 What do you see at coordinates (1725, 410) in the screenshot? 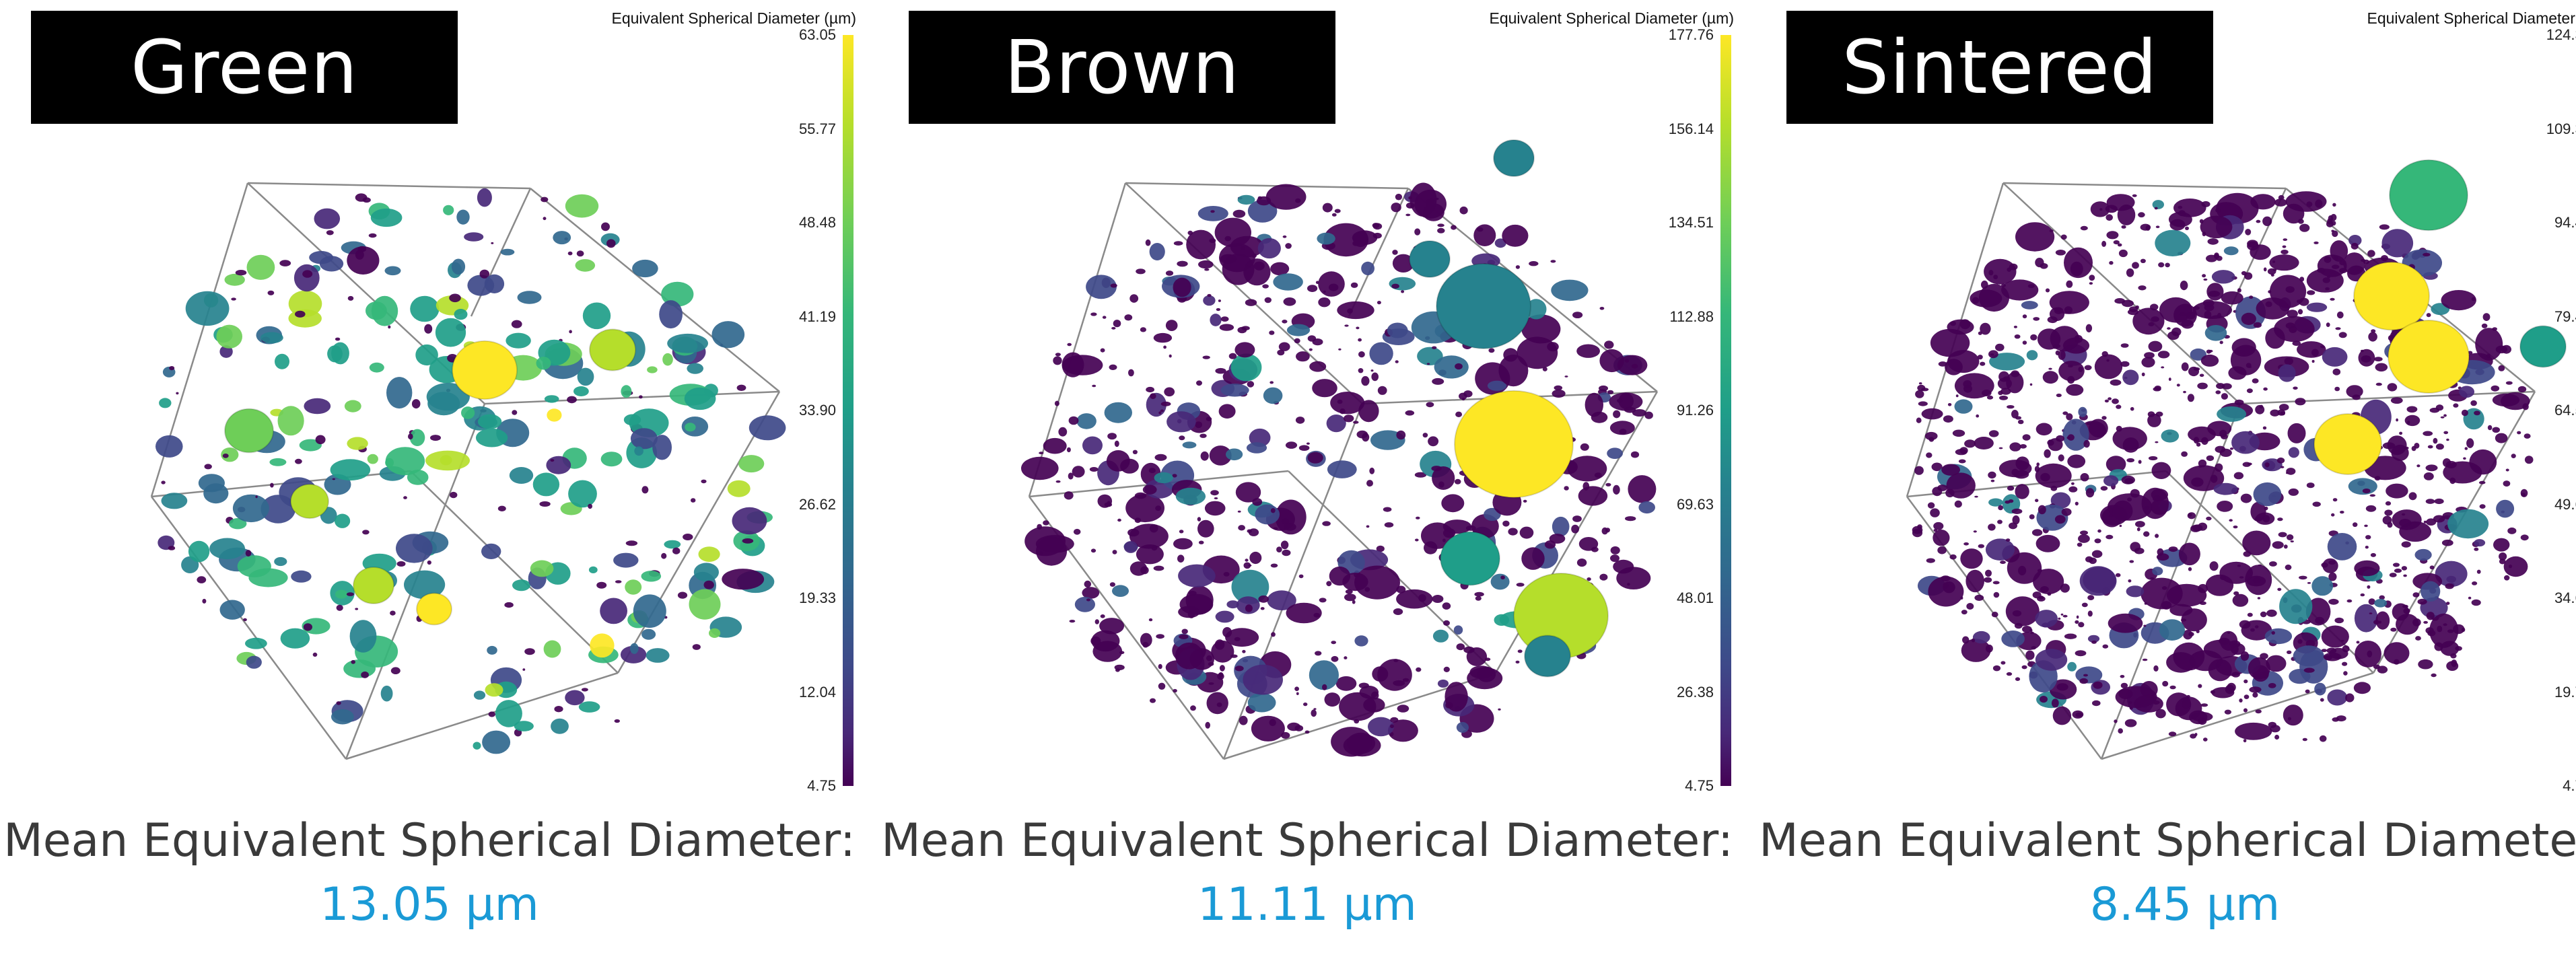
I see `colorbar` at bounding box center [1725, 410].